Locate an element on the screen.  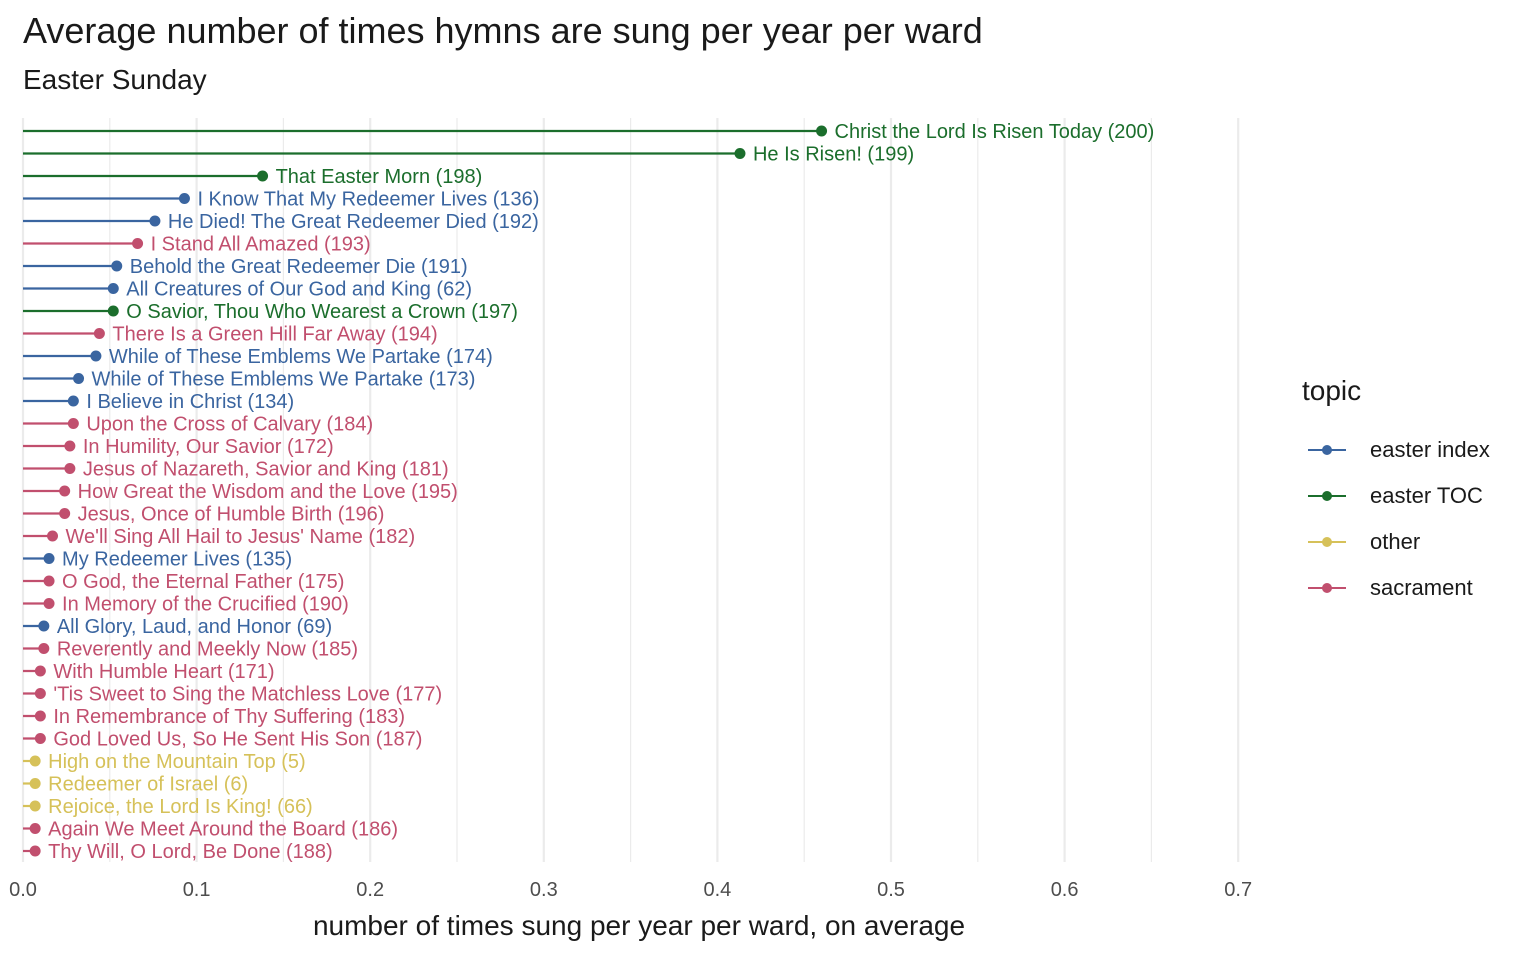
hymn-label: There Is a Green Hill Far Away (194) is located at coordinates (274, 335).